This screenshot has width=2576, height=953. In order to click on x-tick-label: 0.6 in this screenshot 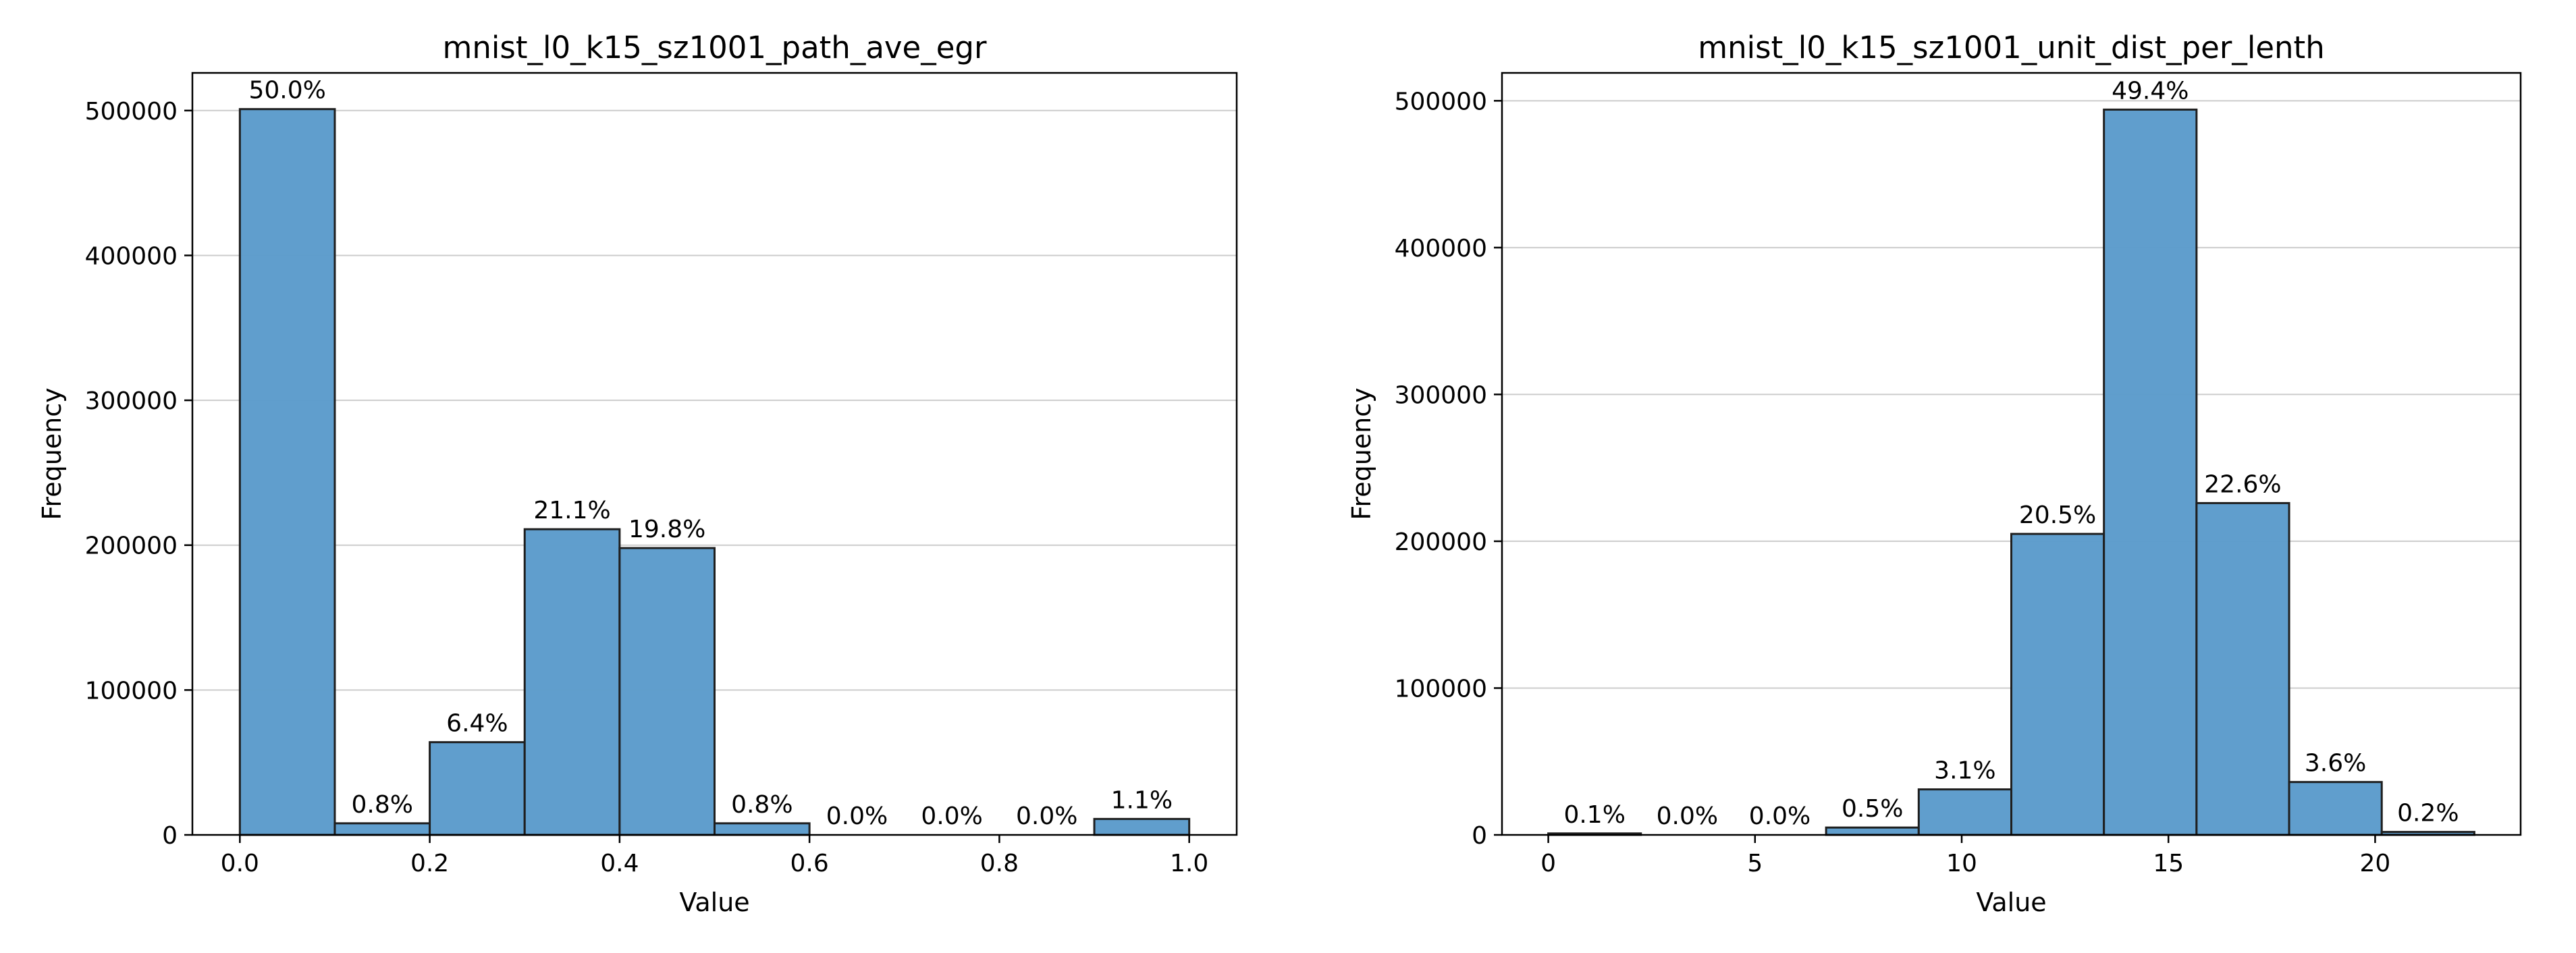, I will do `click(809, 863)`.